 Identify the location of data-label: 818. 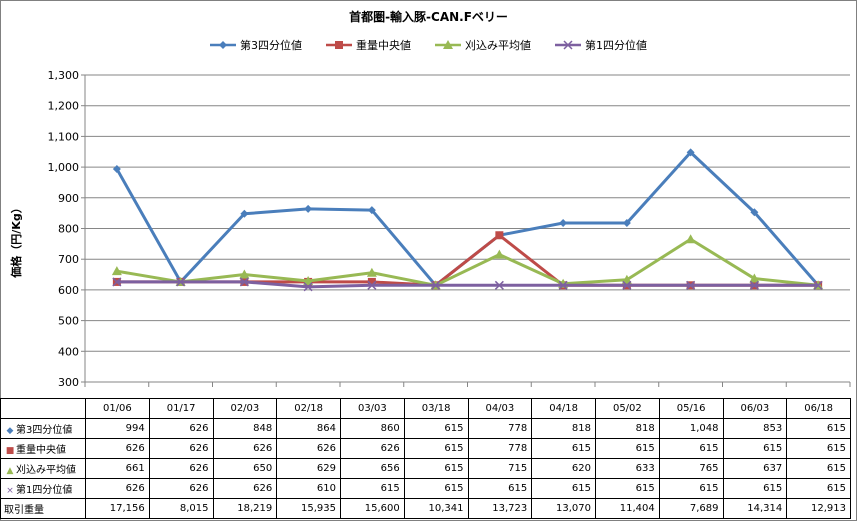
(563, 428).